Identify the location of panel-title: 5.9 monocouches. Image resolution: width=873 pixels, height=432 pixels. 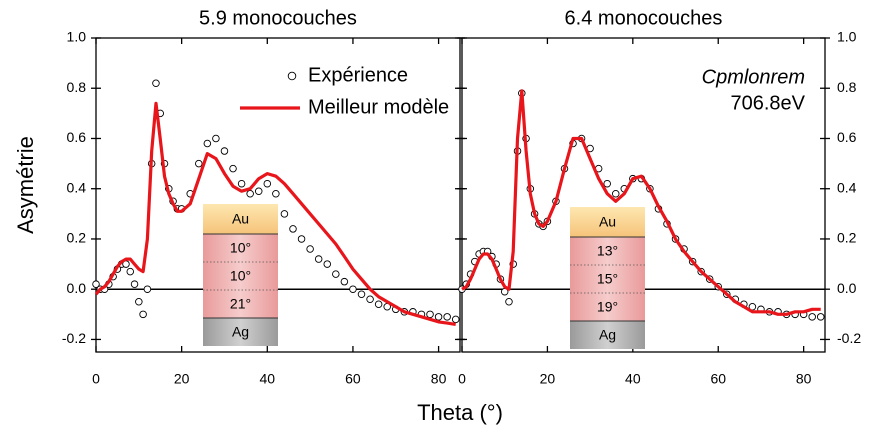
(278, 18).